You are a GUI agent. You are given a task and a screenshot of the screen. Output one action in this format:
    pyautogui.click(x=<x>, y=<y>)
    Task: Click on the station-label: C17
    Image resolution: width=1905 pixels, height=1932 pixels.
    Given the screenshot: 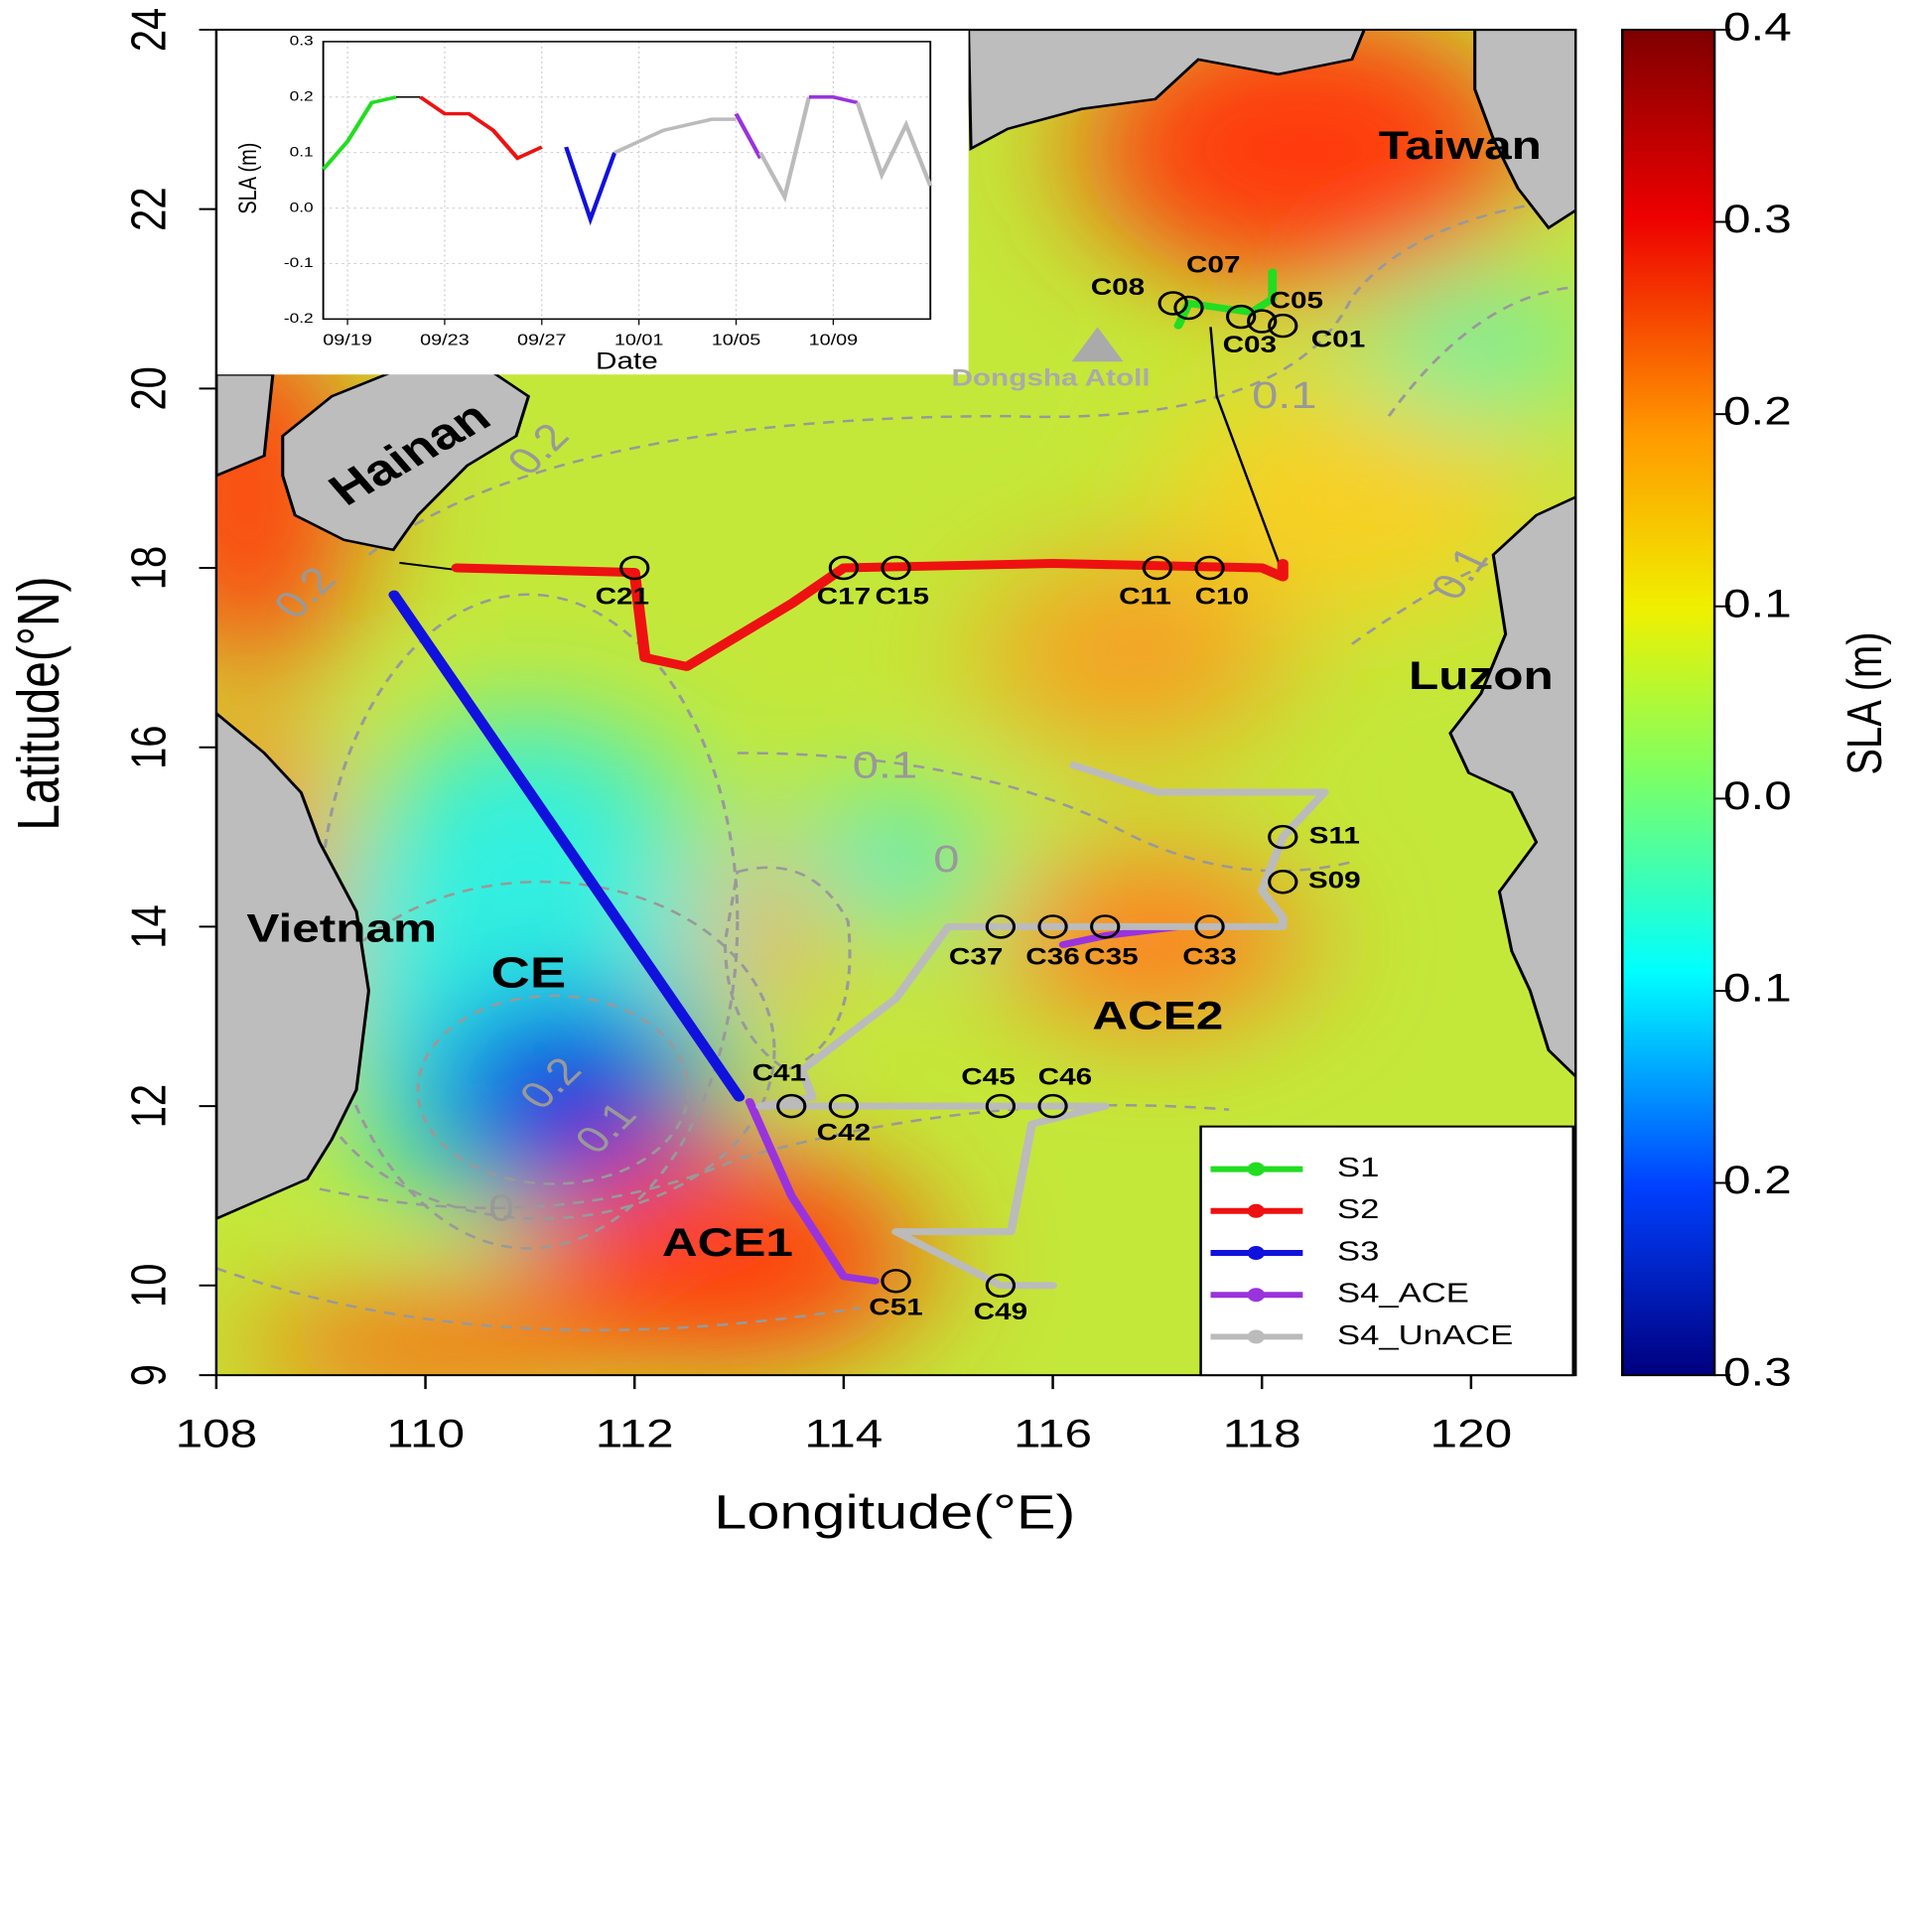 What is the action you would take?
    pyautogui.click(x=844, y=597)
    